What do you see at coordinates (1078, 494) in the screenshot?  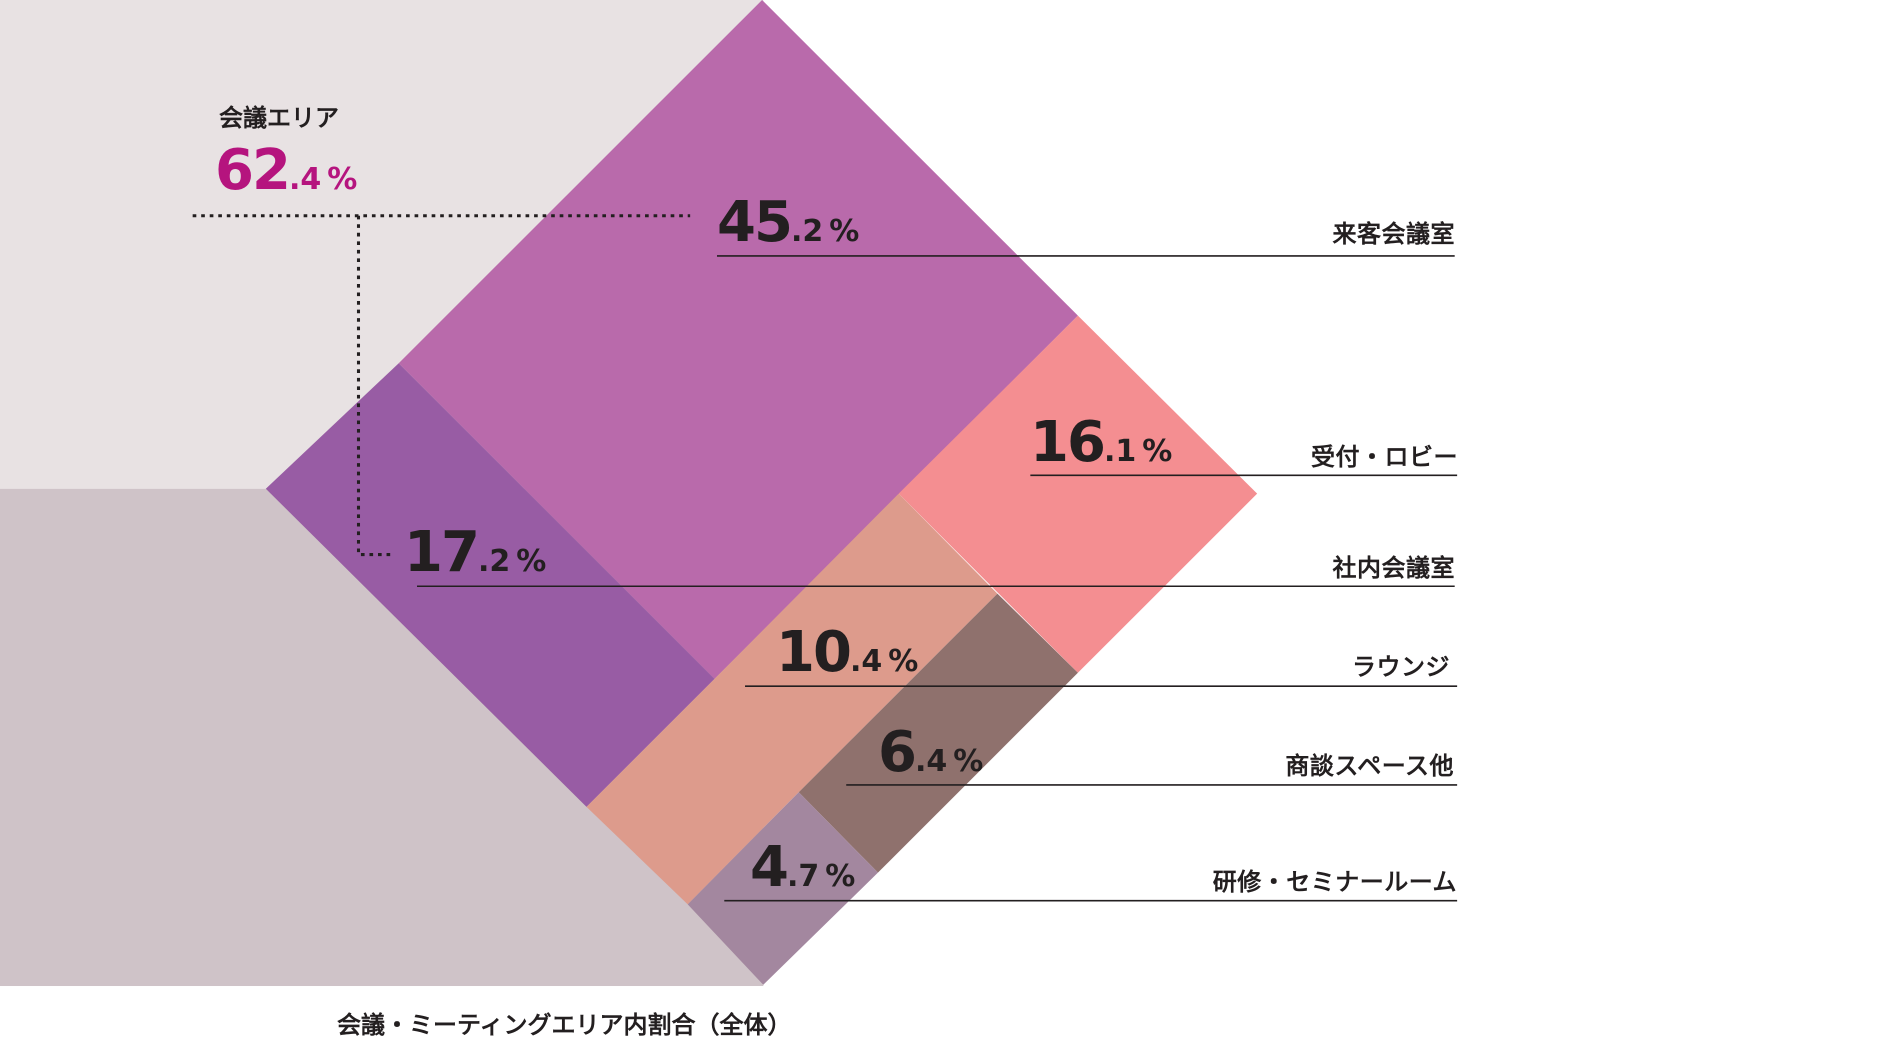 I see `segment-reception-lobby` at bounding box center [1078, 494].